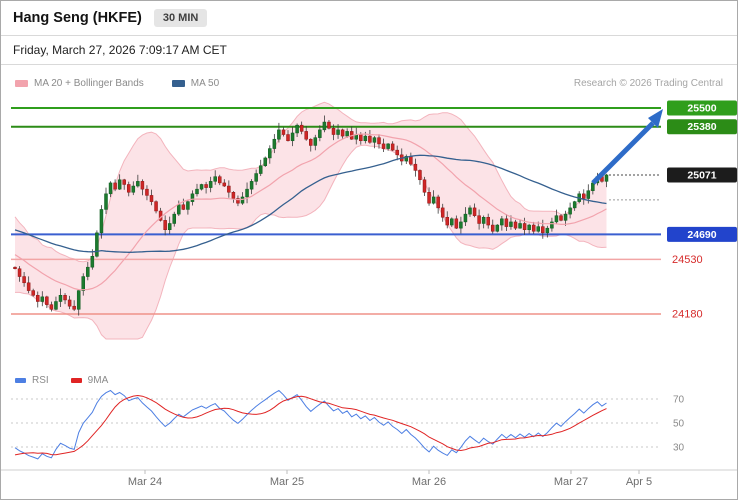 This screenshot has width=738, height=500. Describe the element at coordinates (571, 482) in the screenshot. I see `x-axis-label: Mar 27` at that location.